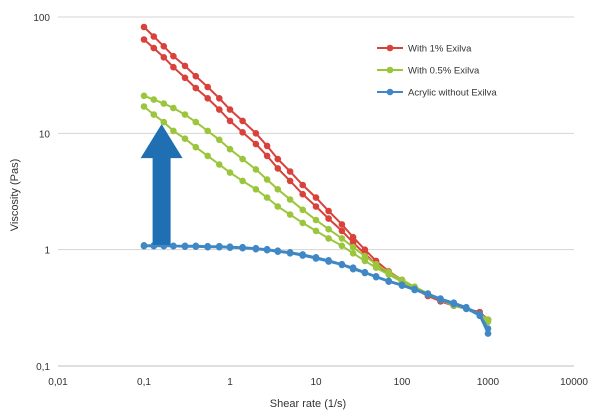 The width and height of the screenshot is (594, 411). Describe the element at coordinates (41, 18) in the screenshot. I see `y-tick-label: 100` at that location.